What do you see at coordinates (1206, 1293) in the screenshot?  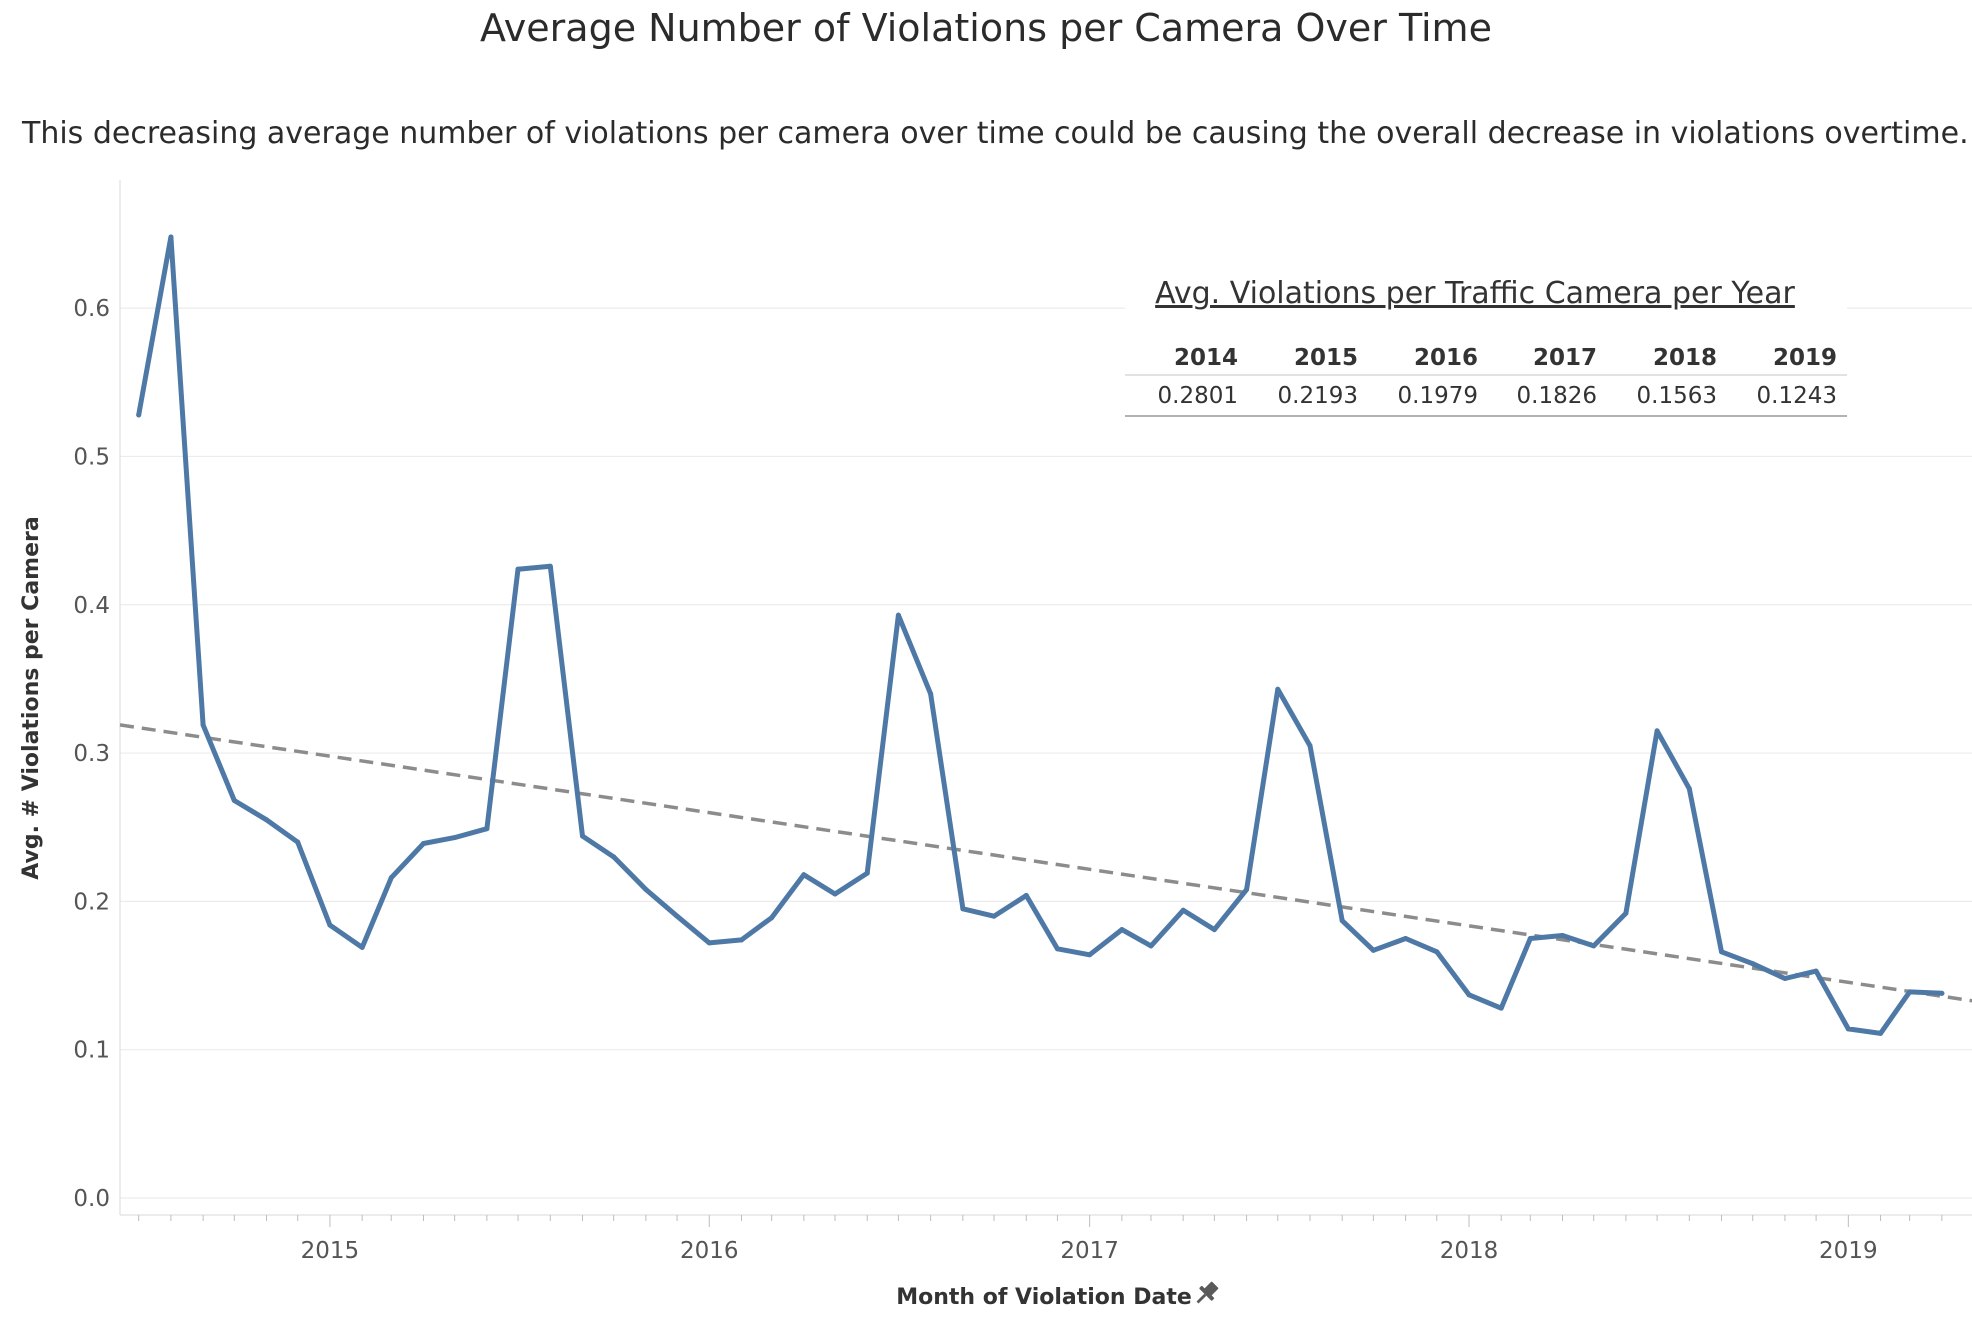 I see `pin-icon` at bounding box center [1206, 1293].